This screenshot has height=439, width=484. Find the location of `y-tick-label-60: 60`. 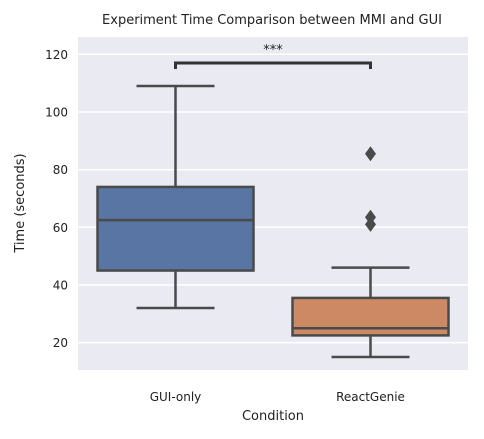

y-tick-label-60: 60 is located at coordinates (60, 228).